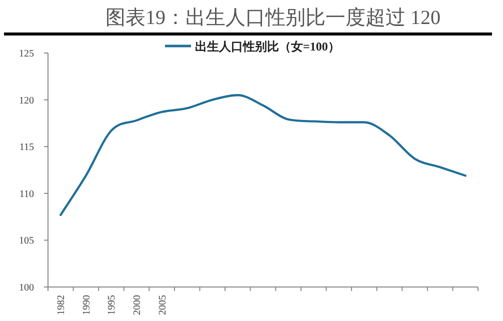  What do you see at coordinates (267, 47) in the screenshot?
I see `legend-label: 出生人口性别比（女=100）` at bounding box center [267, 47].